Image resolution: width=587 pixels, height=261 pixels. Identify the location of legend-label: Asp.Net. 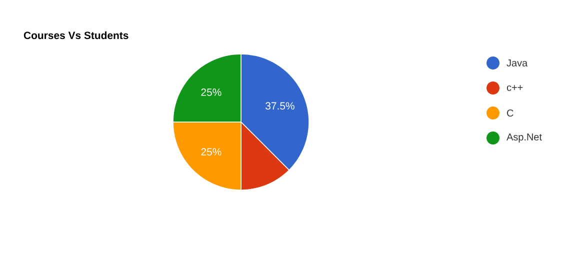
(524, 138).